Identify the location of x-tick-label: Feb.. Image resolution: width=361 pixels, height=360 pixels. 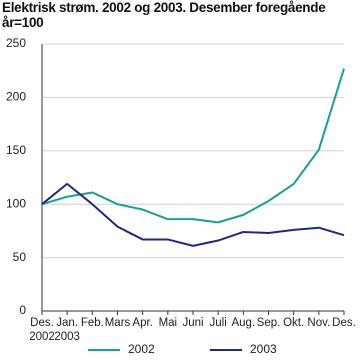
(92, 323).